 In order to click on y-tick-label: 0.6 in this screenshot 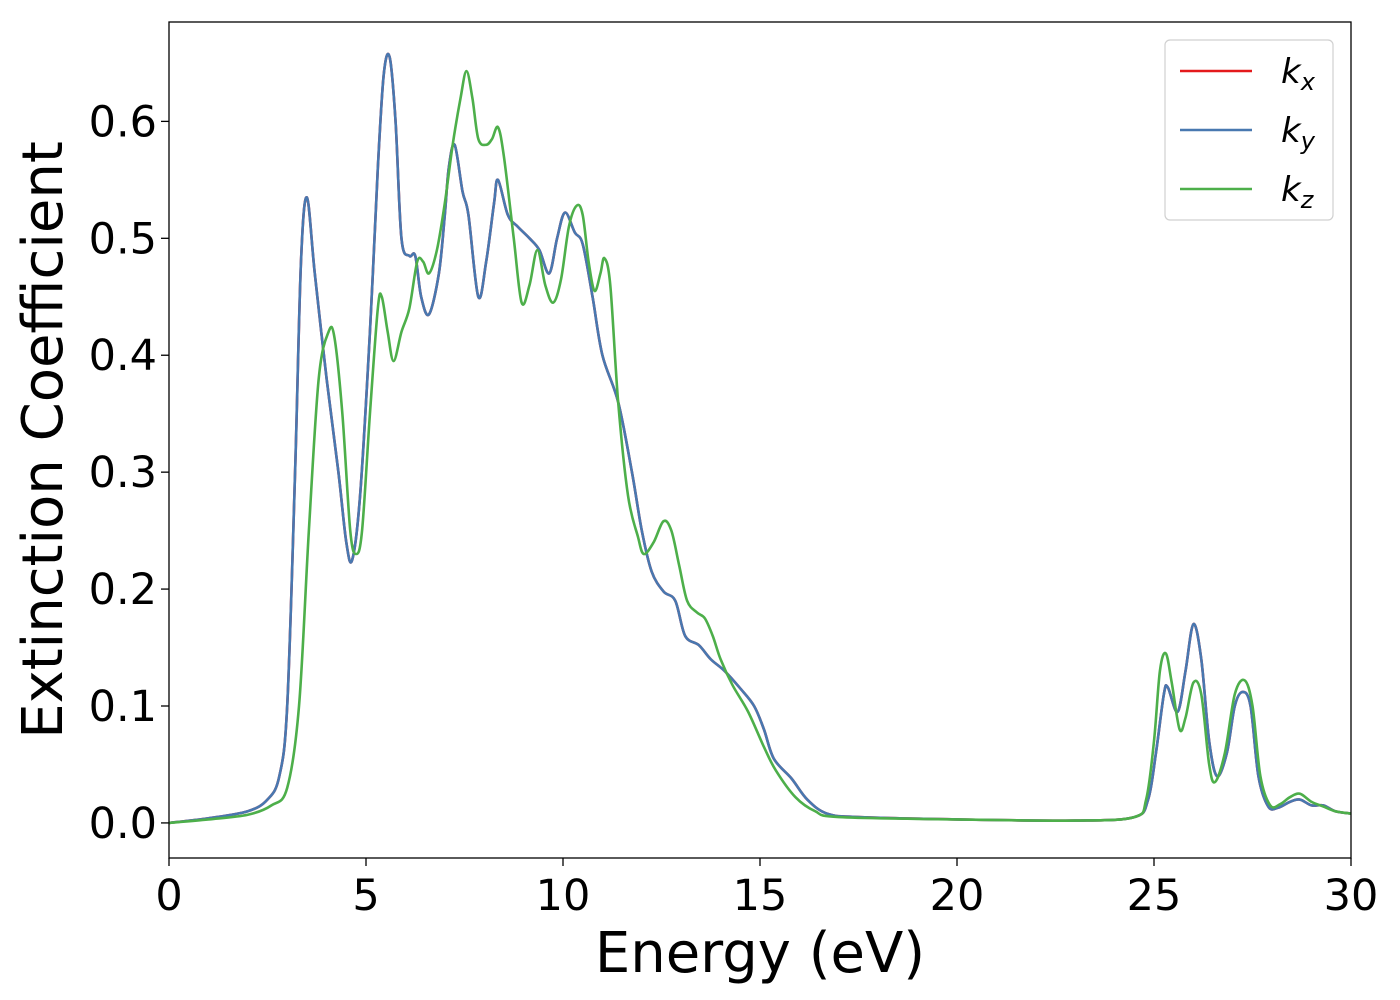, I will do `click(123, 122)`.